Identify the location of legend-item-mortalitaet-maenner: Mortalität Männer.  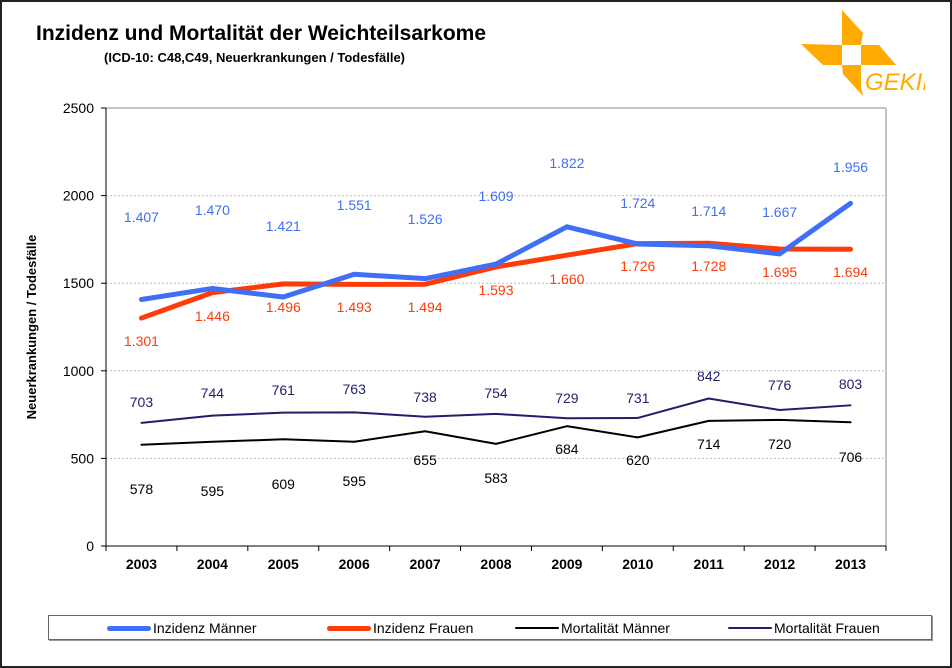
(592, 628).